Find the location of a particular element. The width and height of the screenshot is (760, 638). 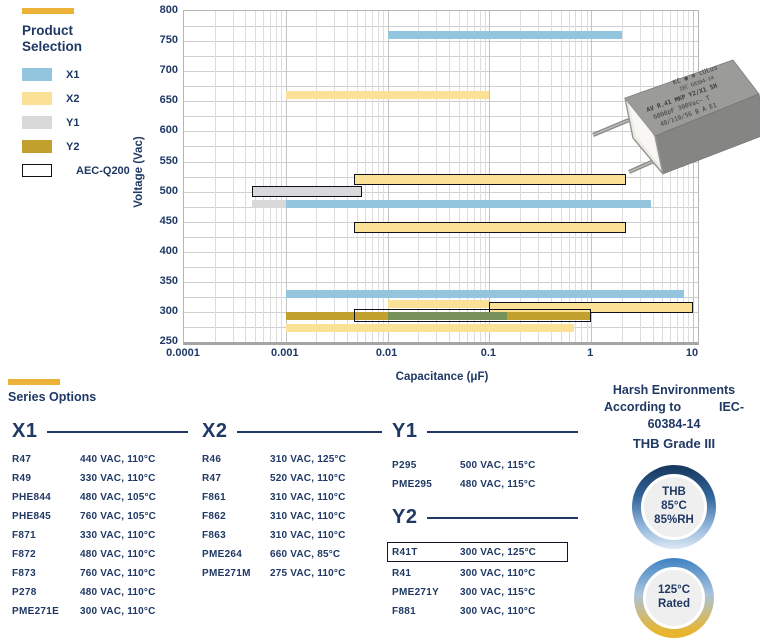

part-spec: 310 VAC, 125°C is located at coordinates (308, 459).